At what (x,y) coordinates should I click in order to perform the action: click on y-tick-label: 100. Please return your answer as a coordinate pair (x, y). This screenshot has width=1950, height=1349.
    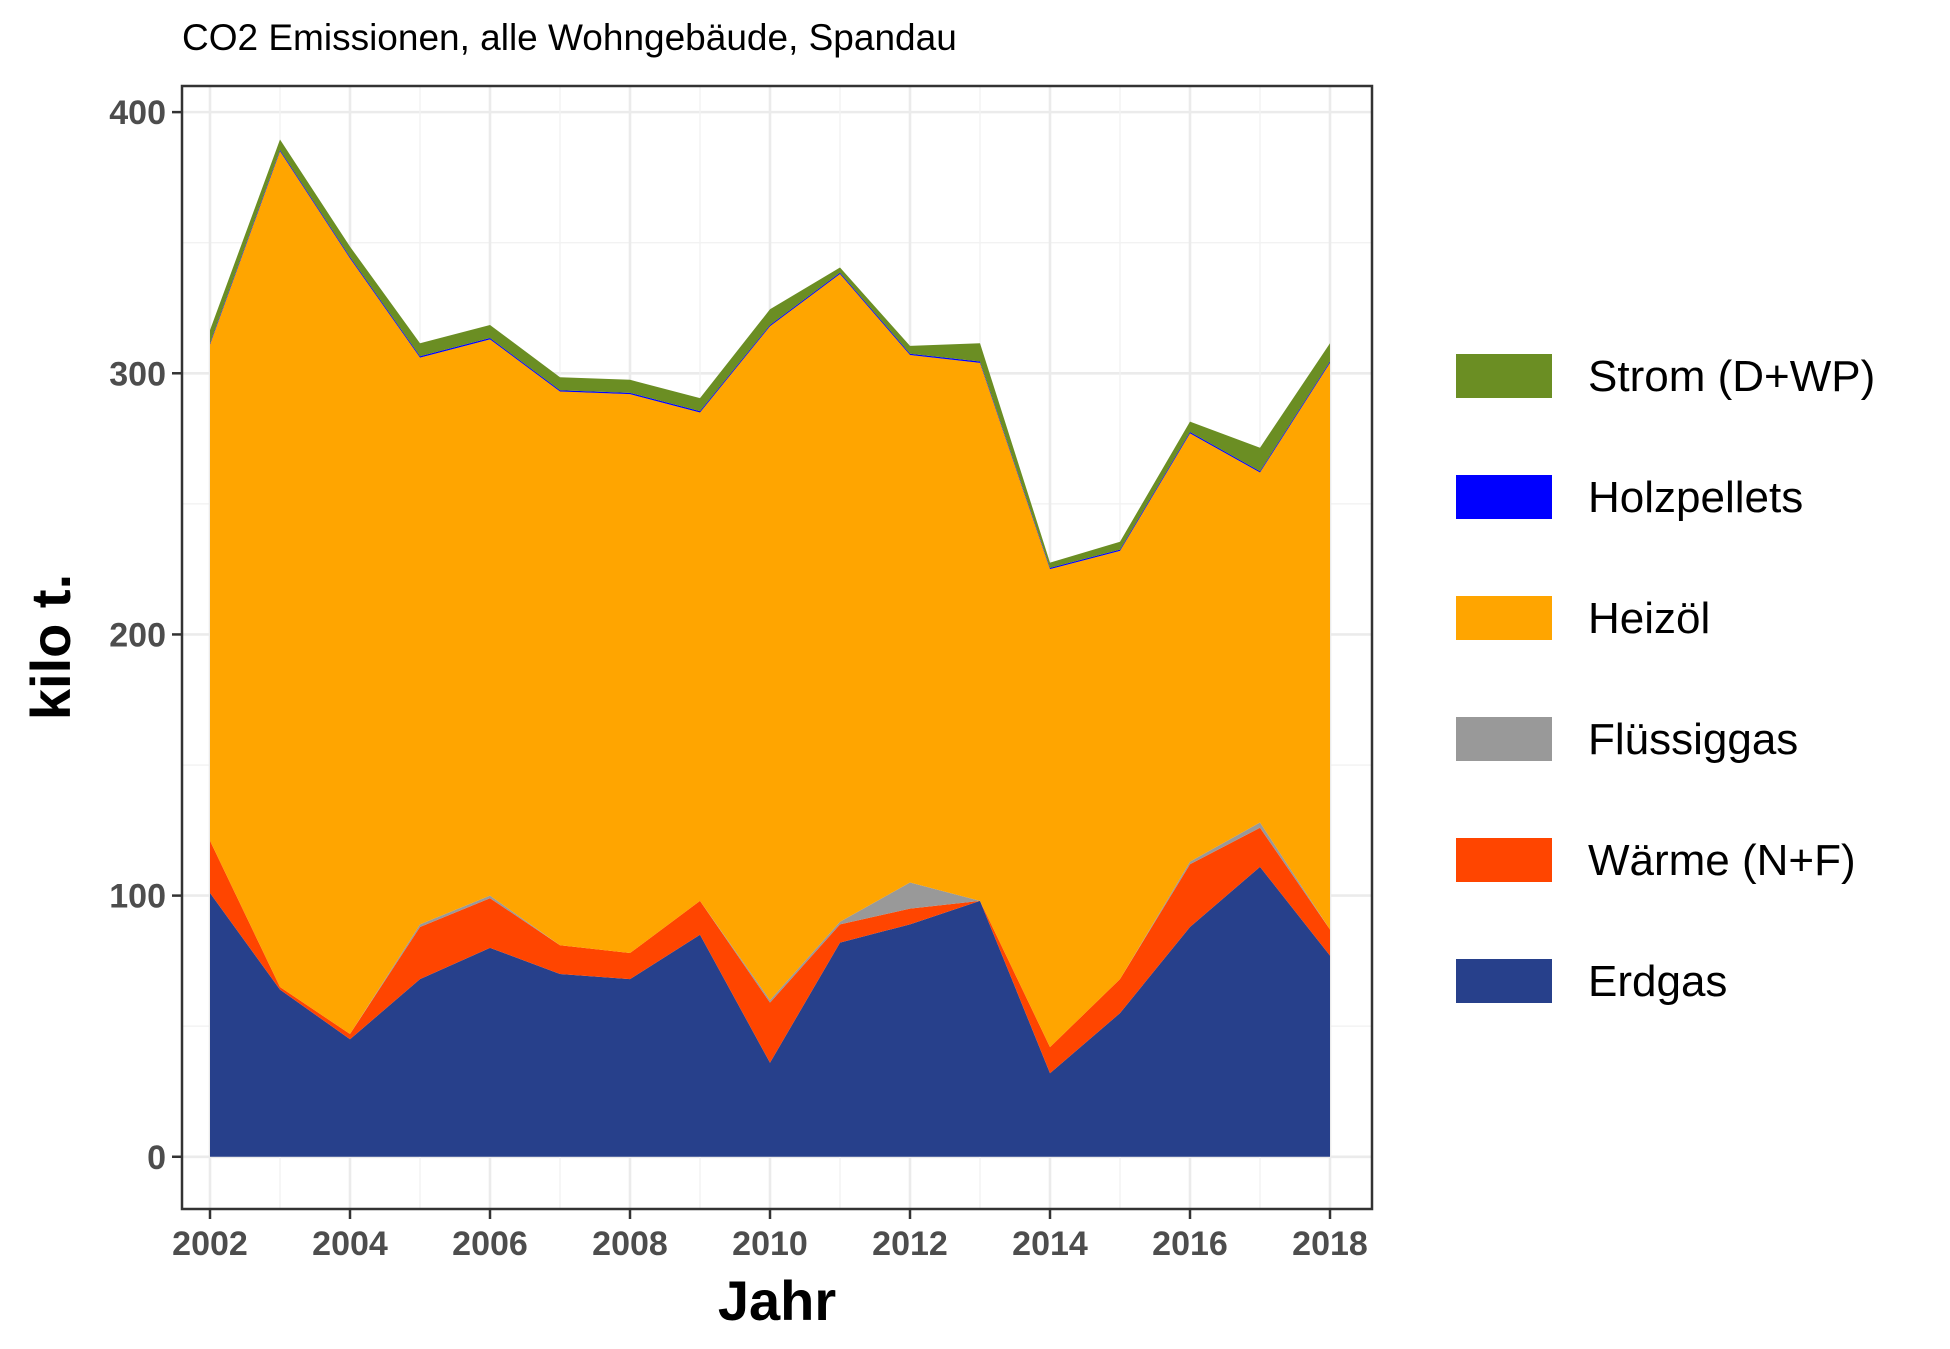
    Looking at the image, I should click on (137, 897).